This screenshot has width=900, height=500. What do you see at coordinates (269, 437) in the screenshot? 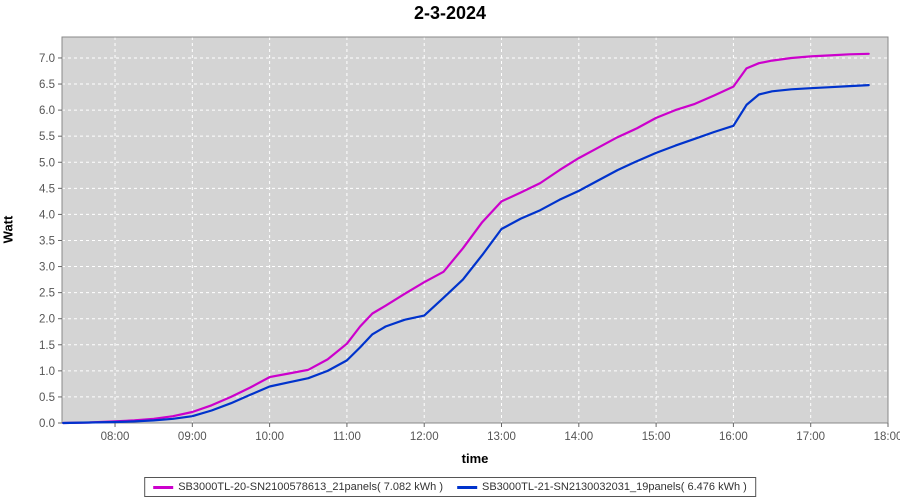
I see `x-tick-label: 10:00` at bounding box center [269, 437].